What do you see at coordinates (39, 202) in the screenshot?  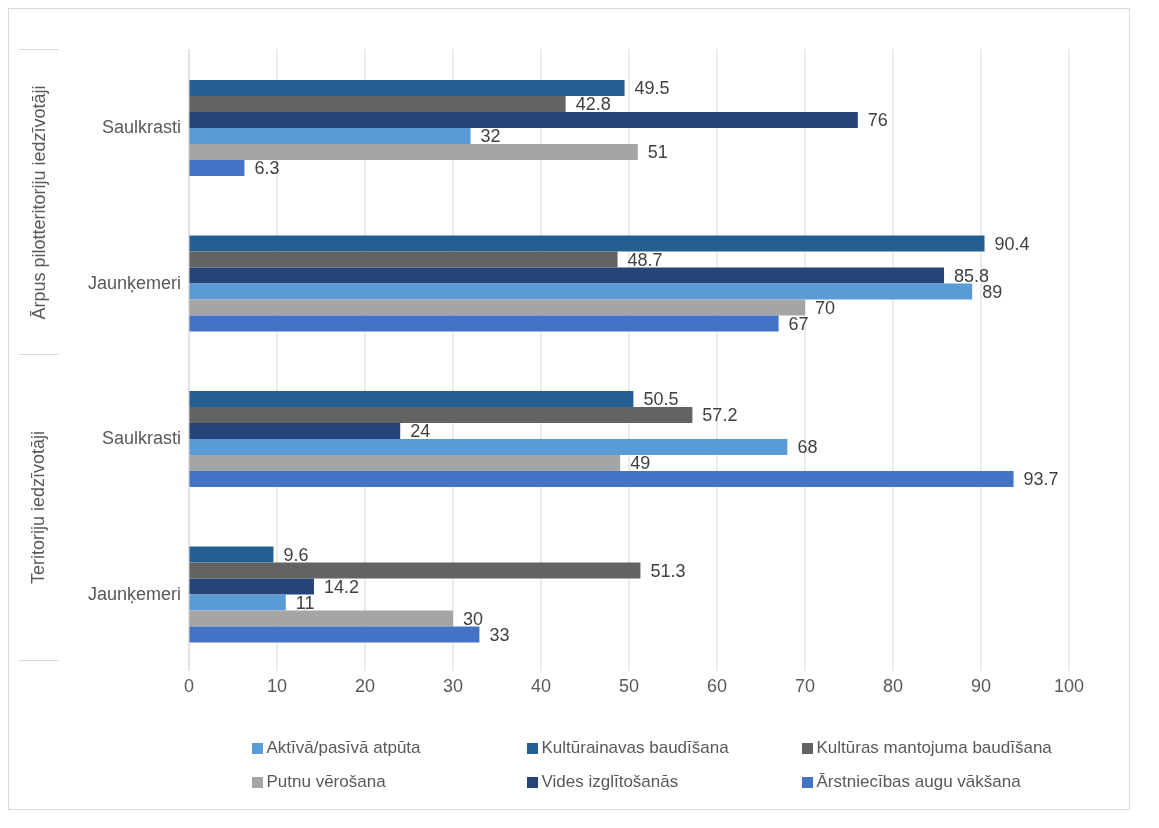 I see `text: Ārpus pilotteritoriju iedzīvotāji` at bounding box center [39, 202].